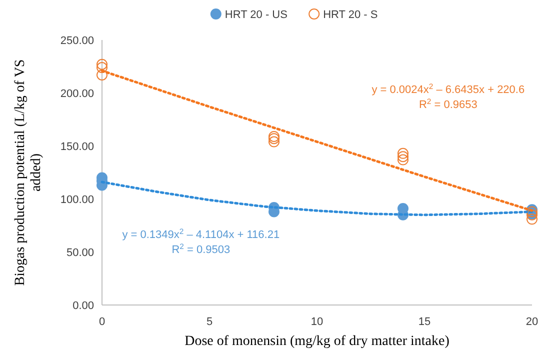 This screenshot has width=550, height=359. What do you see at coordinates (317, 341) in the screenshot?
I see `x-axis-title: Dose of monensin (mg/kg of dry matter intake)` at bounding box center [317, 341].